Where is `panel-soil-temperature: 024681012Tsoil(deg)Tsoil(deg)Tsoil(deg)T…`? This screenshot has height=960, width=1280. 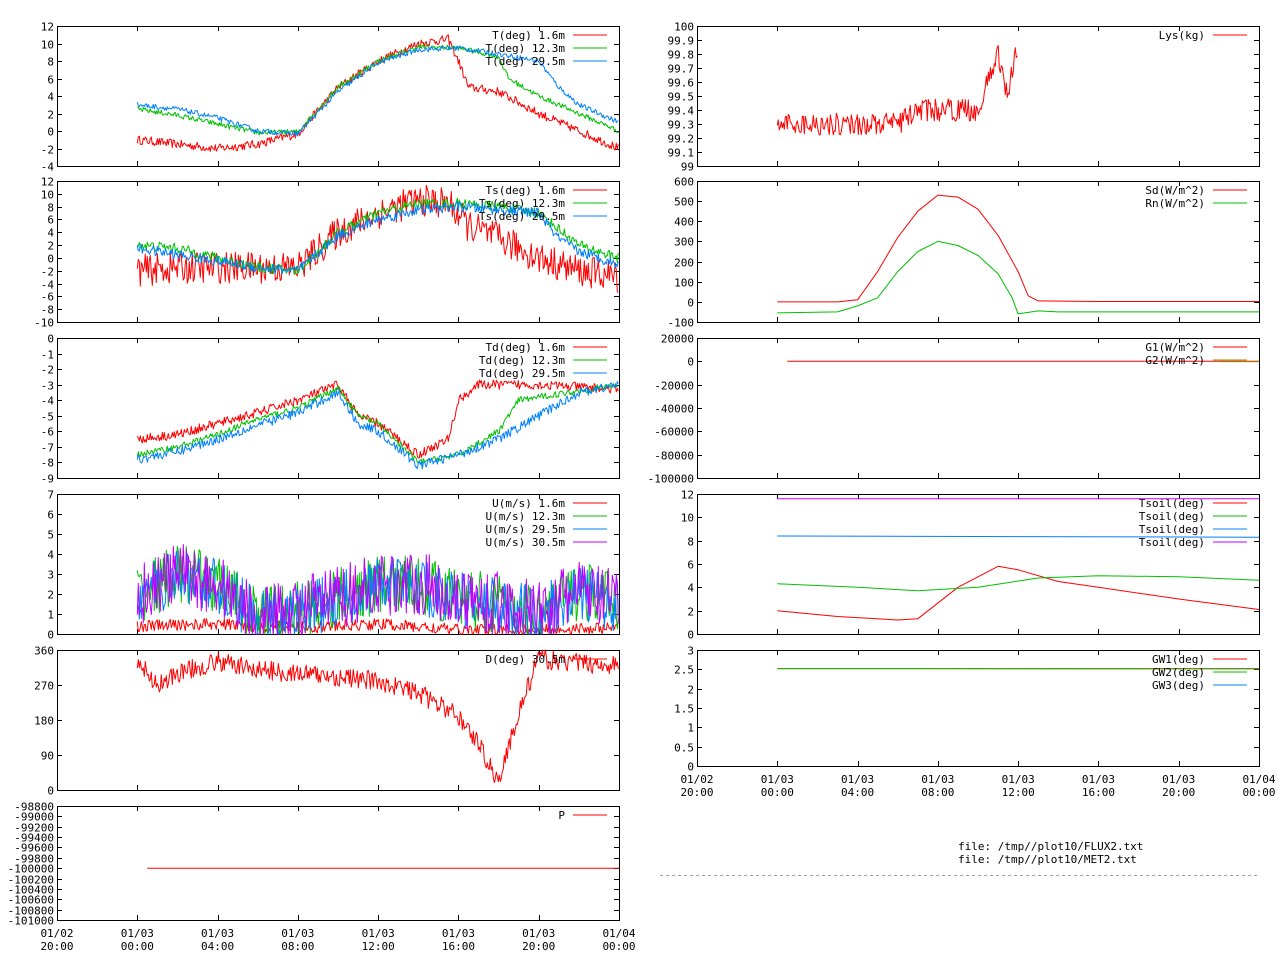
panel-soil-temperature: 024681012Tsoil(deg)Tsoil(deg)Tsoil(deg)T… is located at coordinates (970, 565).